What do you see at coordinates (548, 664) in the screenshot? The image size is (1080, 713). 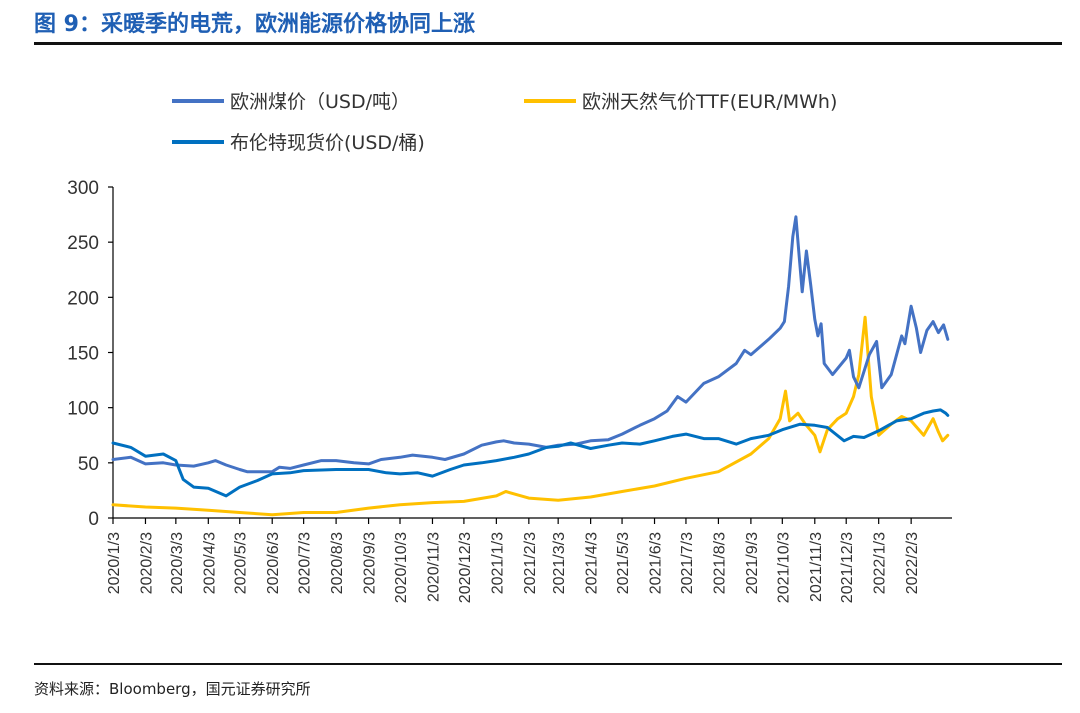 I see `bottom-rule` at bounding box center [548, 664].